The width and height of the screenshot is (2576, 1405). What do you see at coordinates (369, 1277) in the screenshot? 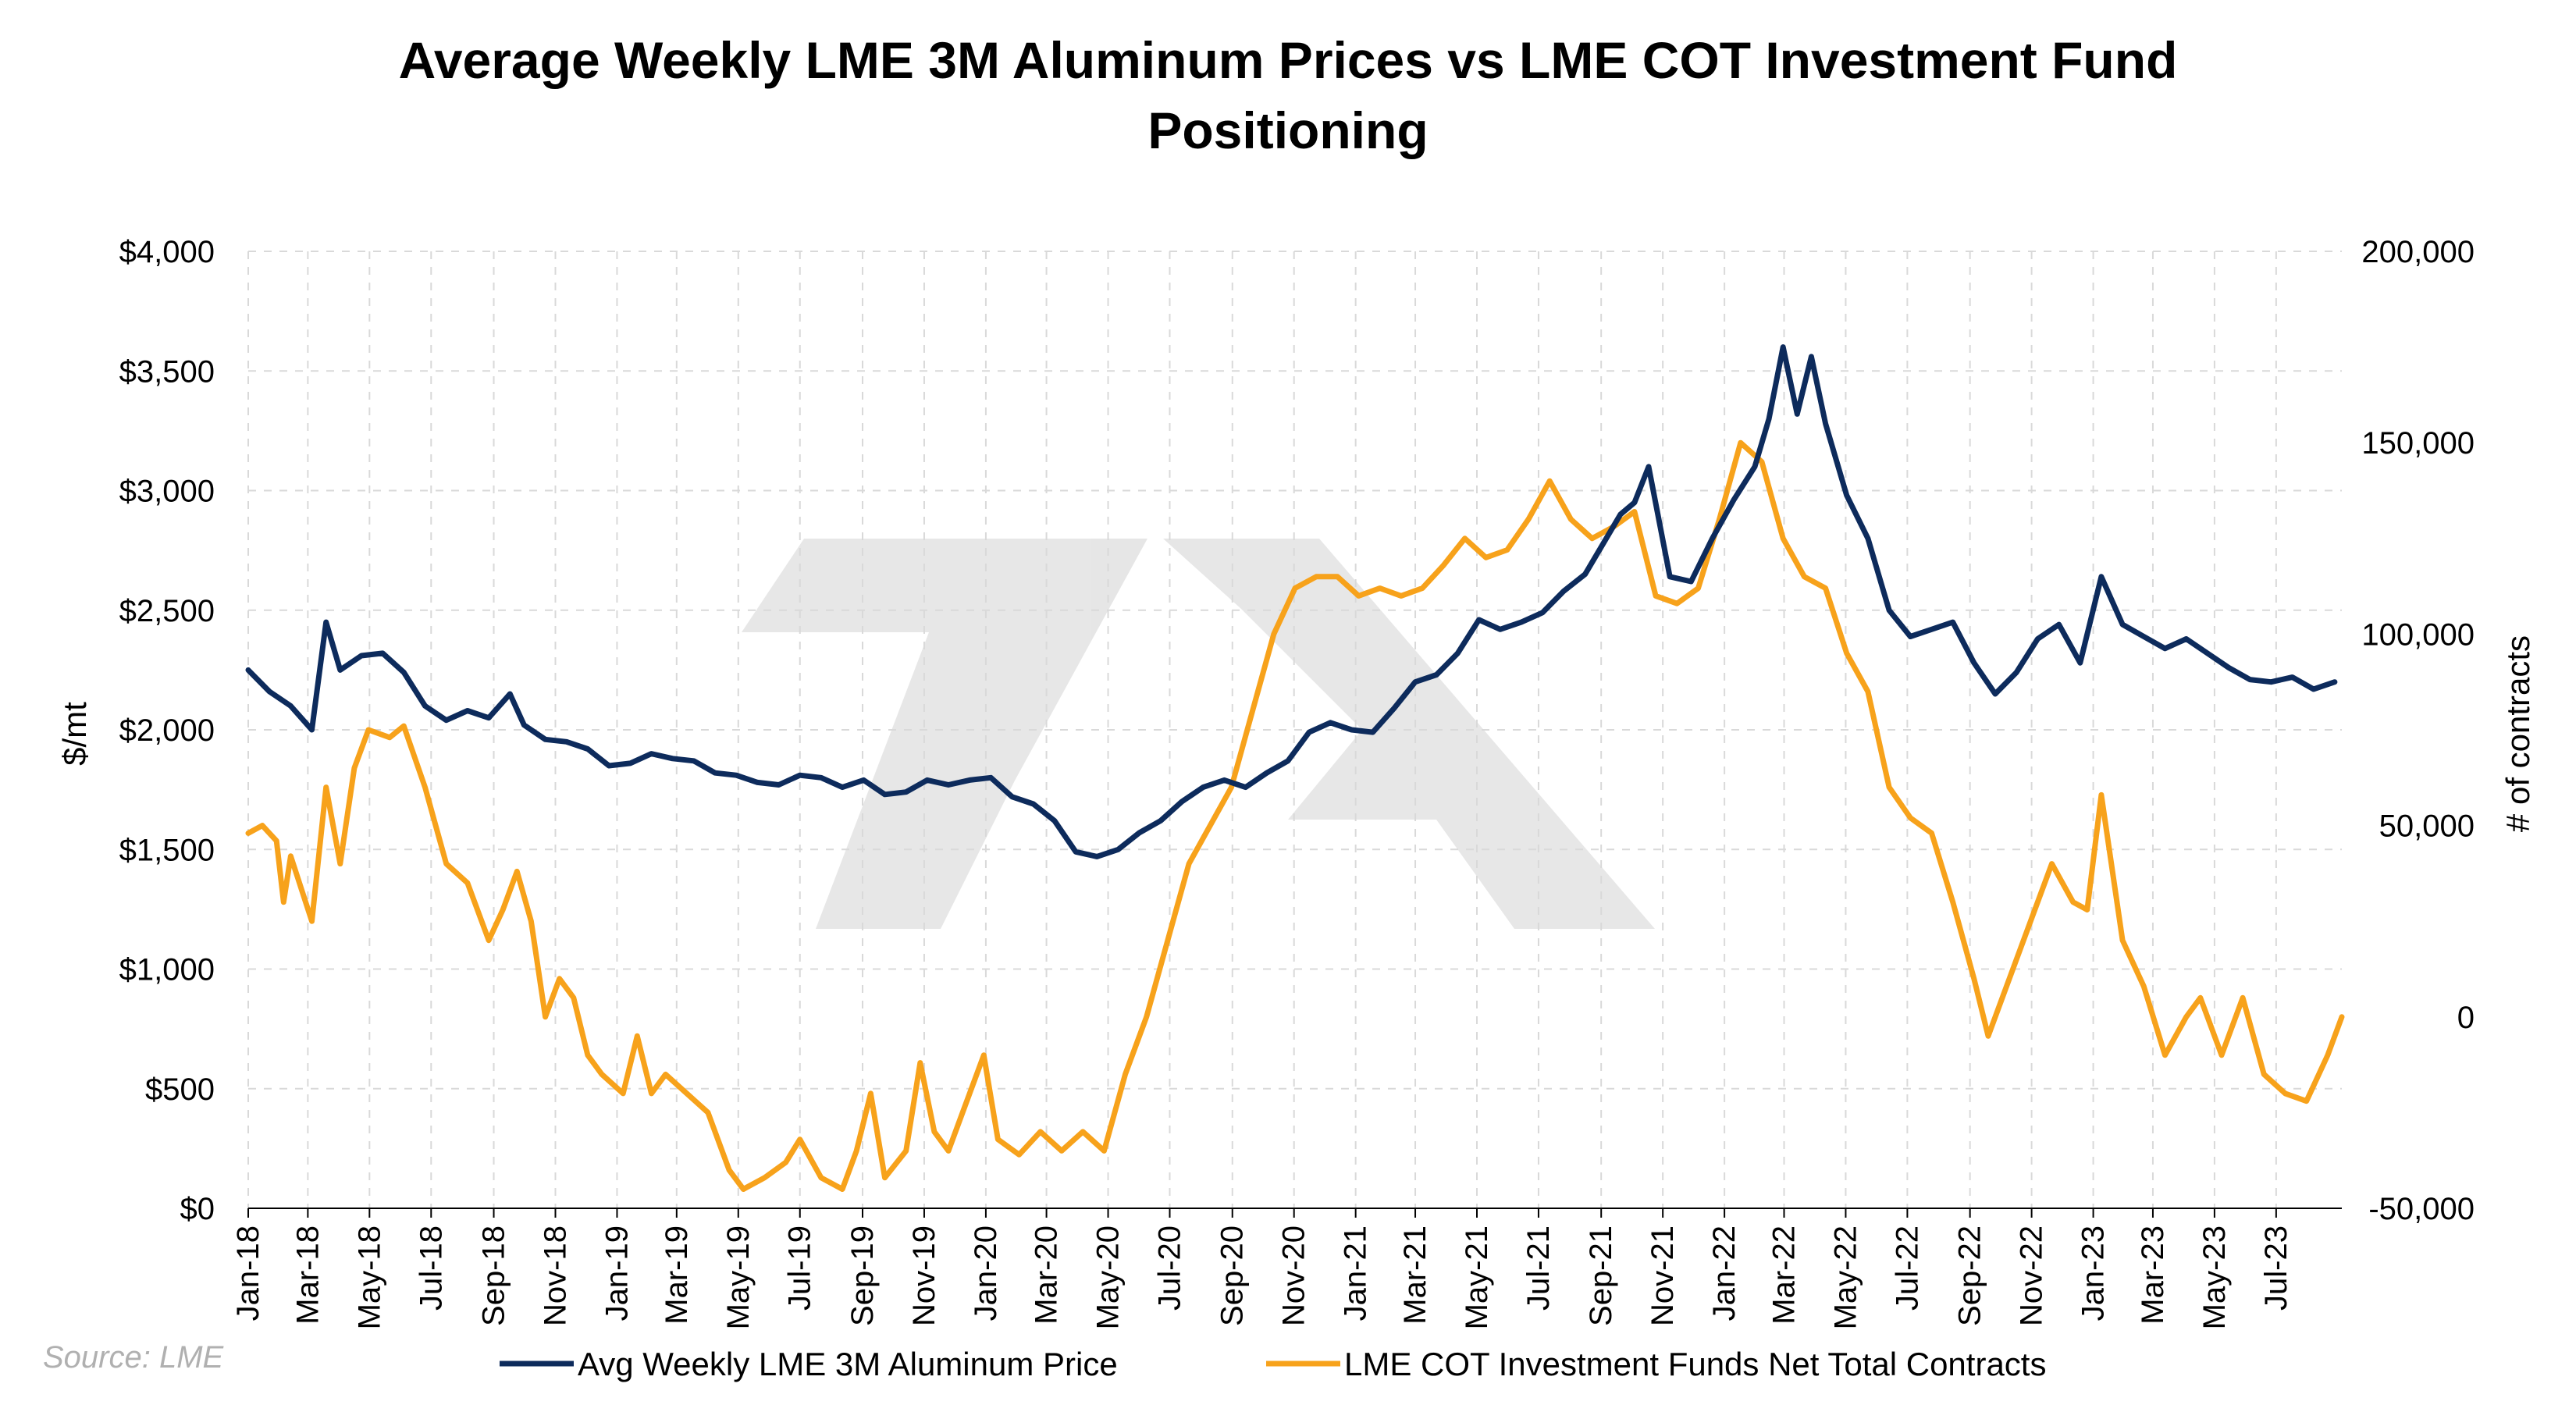
I see `x-tick-label: May-18` at bounding box center [369, 1277].